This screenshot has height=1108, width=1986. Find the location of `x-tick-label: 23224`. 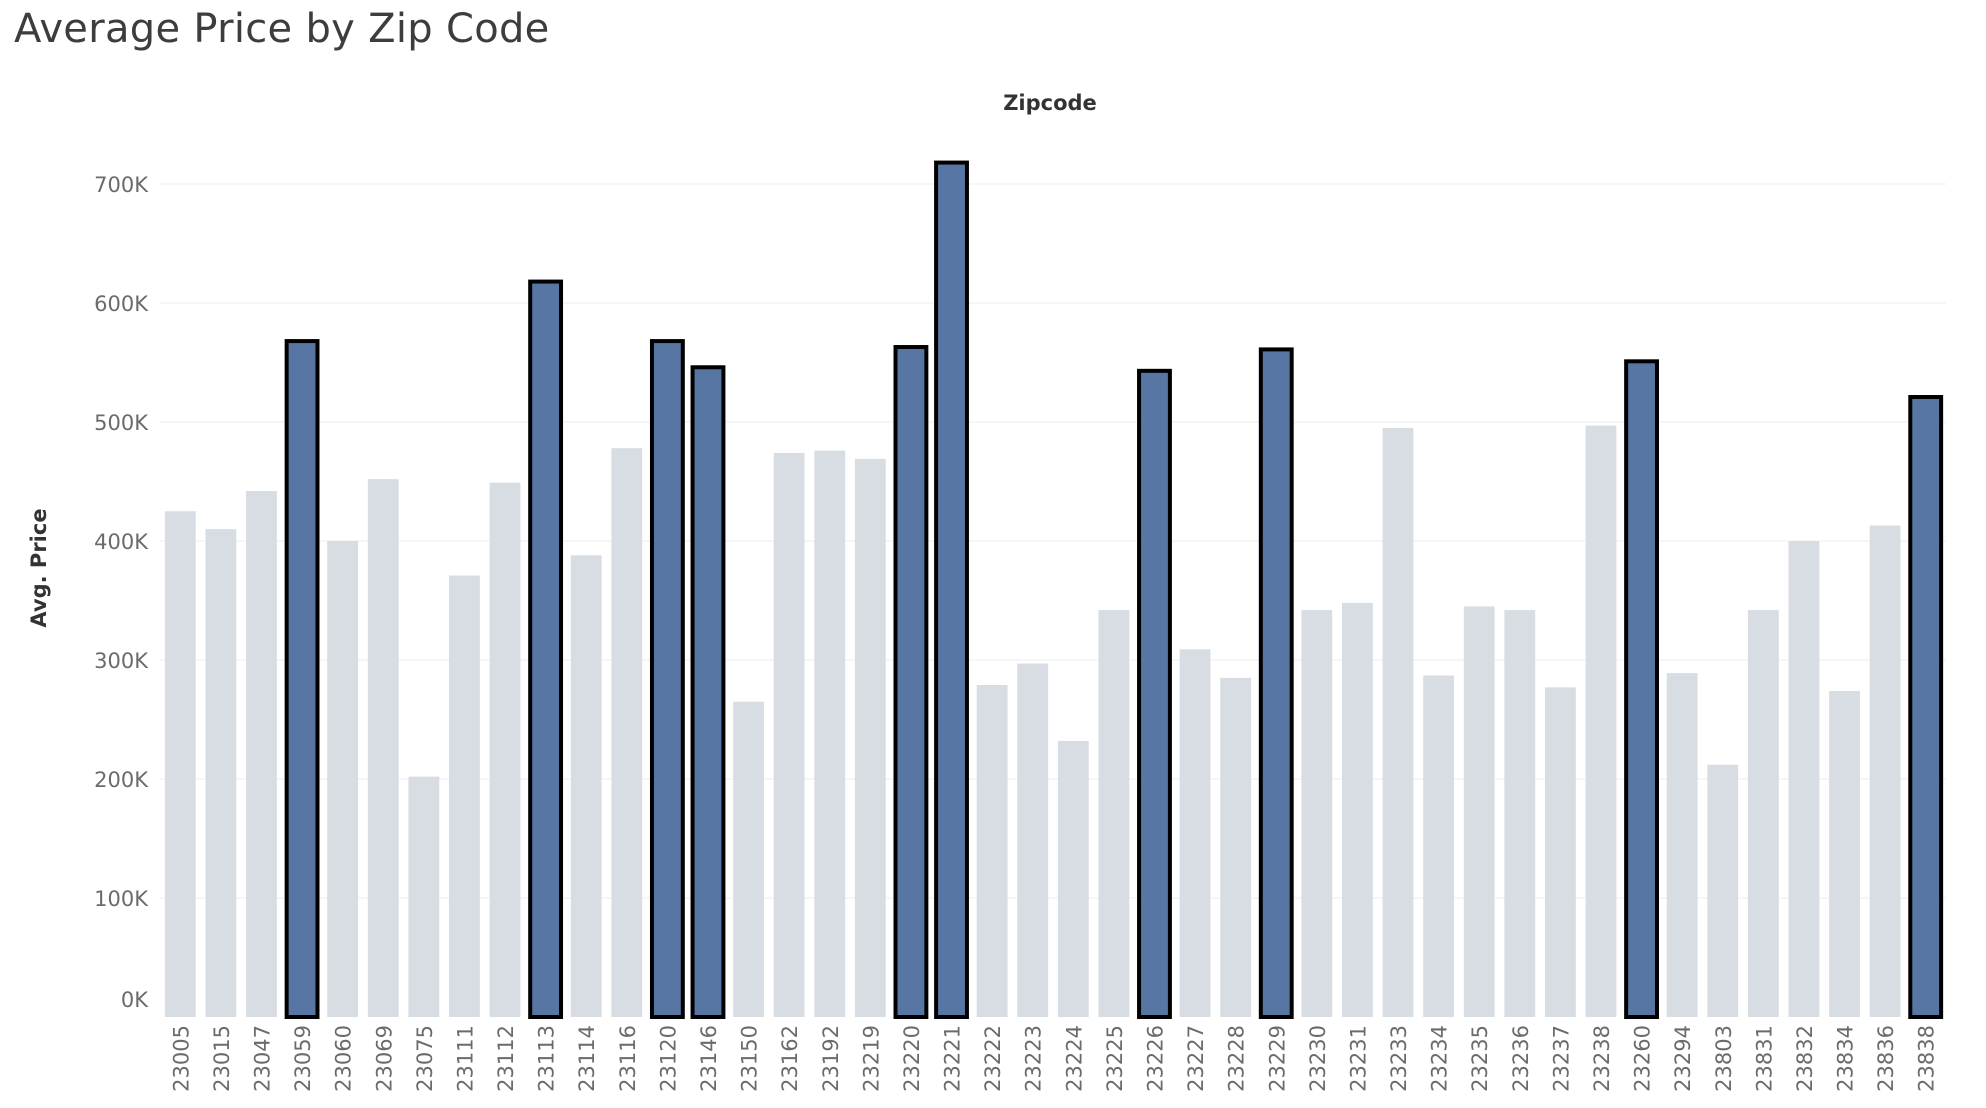

x-tick-label: 23224 is located at coordinates (1074, 1058).